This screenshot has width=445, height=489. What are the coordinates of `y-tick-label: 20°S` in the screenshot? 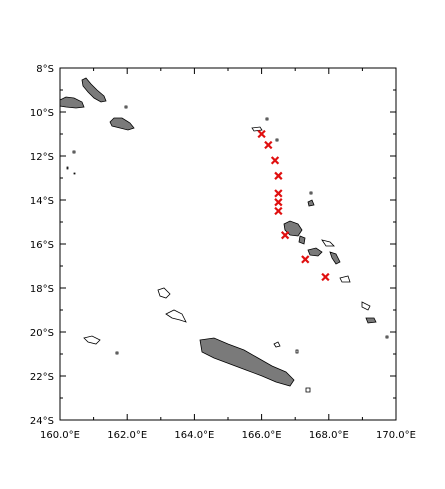 It's located at (42, 333).